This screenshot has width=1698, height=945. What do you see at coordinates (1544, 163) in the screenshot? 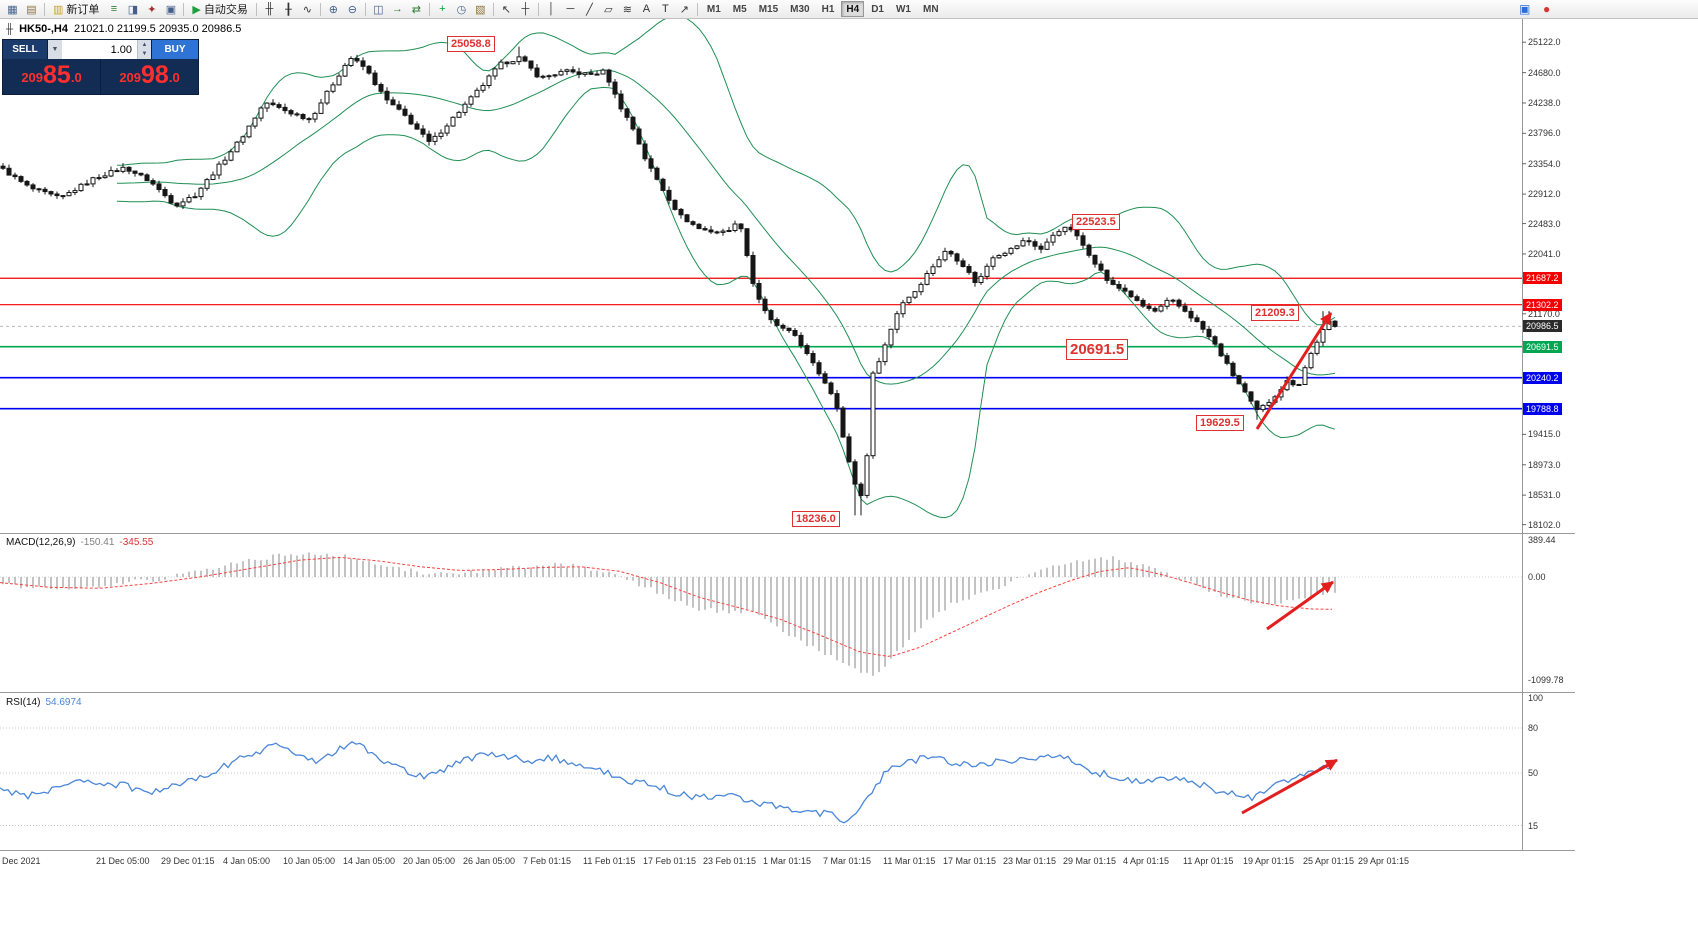
I see `price-tick: 23354.0` at bounding box center [1544, 163].